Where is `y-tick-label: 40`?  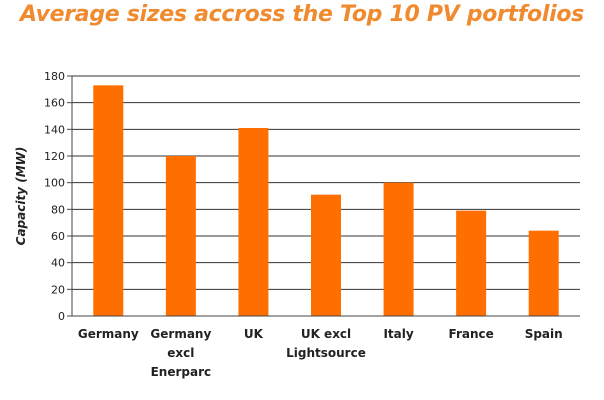
y-tick-label: 40 is located at coordinates (58, 263).